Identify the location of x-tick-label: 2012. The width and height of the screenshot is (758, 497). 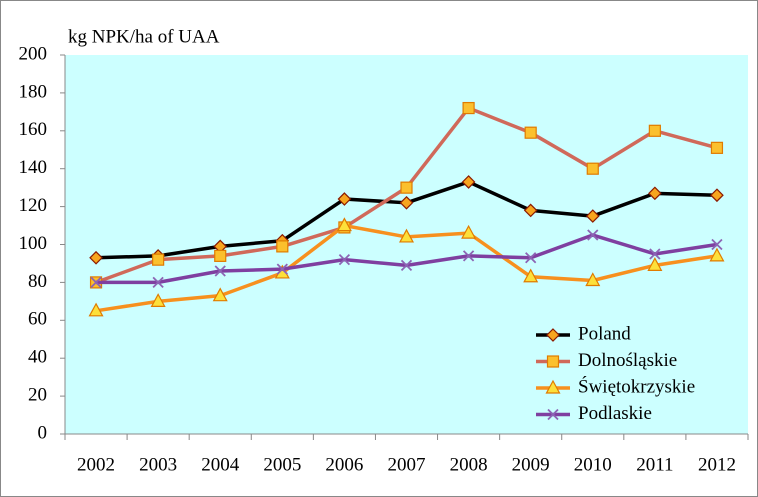
(717, 464).